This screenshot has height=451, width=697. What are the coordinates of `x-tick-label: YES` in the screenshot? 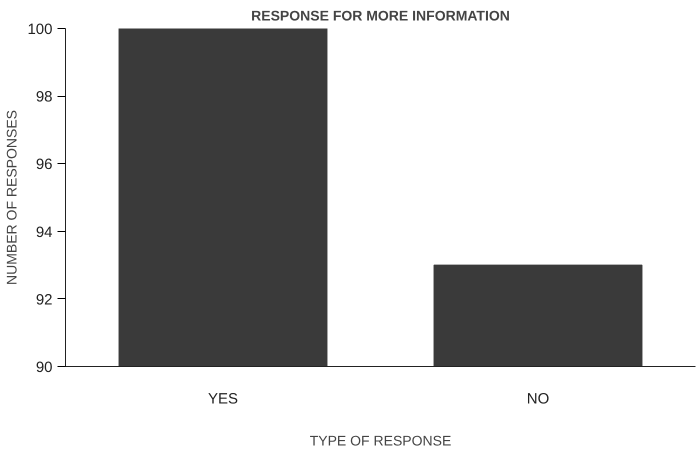 It's located at (223, 399).